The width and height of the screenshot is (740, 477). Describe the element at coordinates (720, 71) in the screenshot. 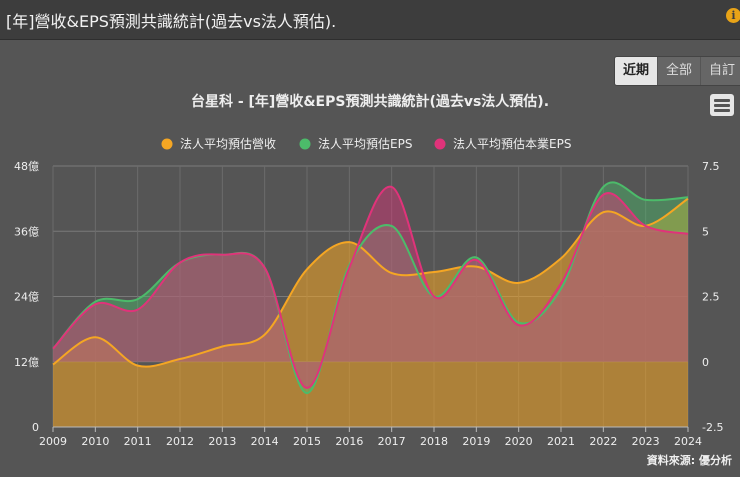

I see `tab-custom: 自訂` at that location.